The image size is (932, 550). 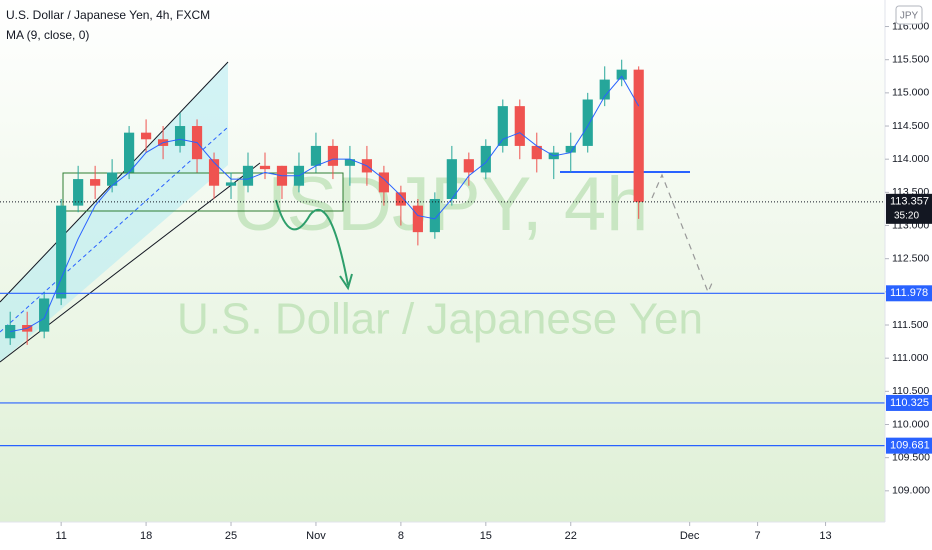 What do you see at coordinates (910, 93) in the screenshot?
I see `y-tick-label: 115.000` at bounding box center [910, 93].